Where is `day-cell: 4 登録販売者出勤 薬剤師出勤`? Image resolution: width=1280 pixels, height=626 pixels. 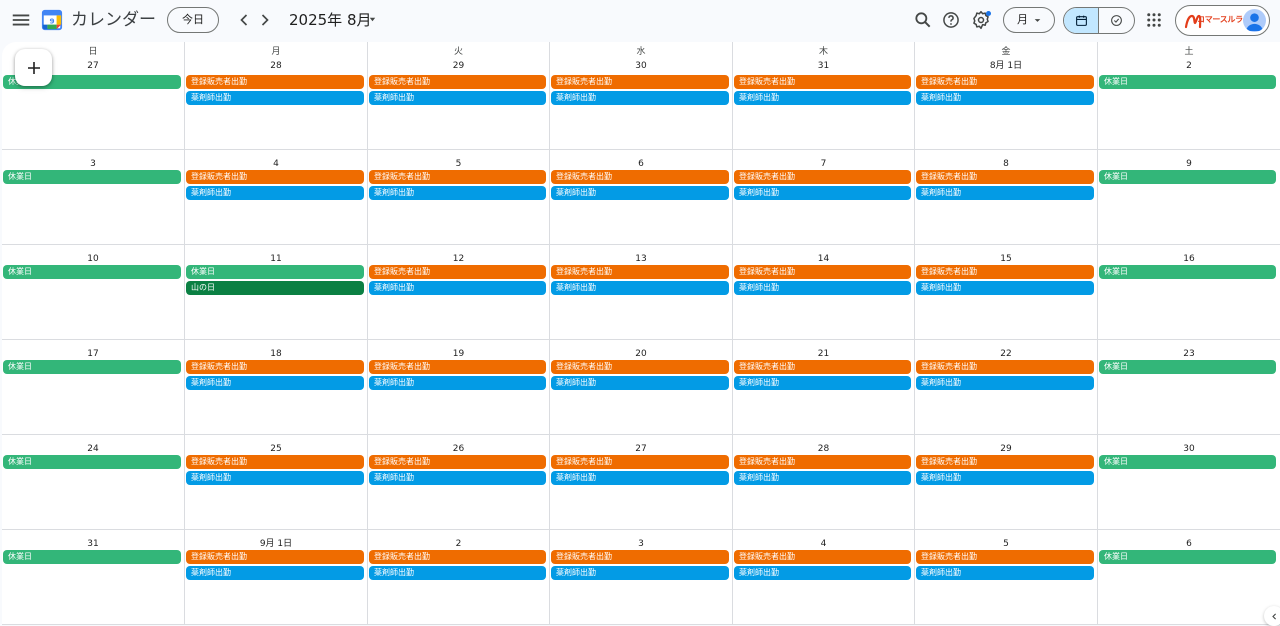 day-cell: 4 登録販売者出勤 薬剤師出勤 is located at coordinates (276, 197).